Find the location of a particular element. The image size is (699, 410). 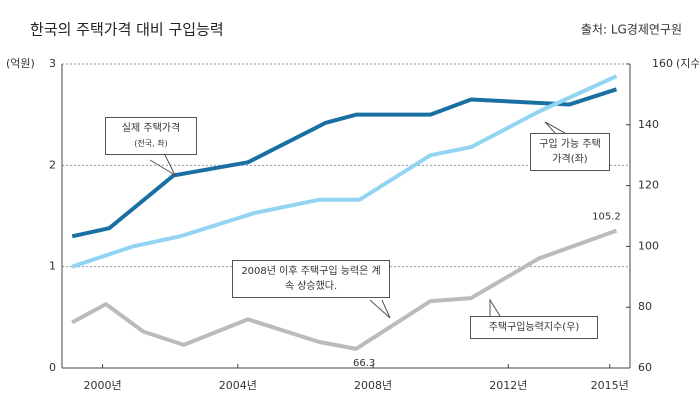

x-tick-label: 2015년 is located at coordinates (610, 385).